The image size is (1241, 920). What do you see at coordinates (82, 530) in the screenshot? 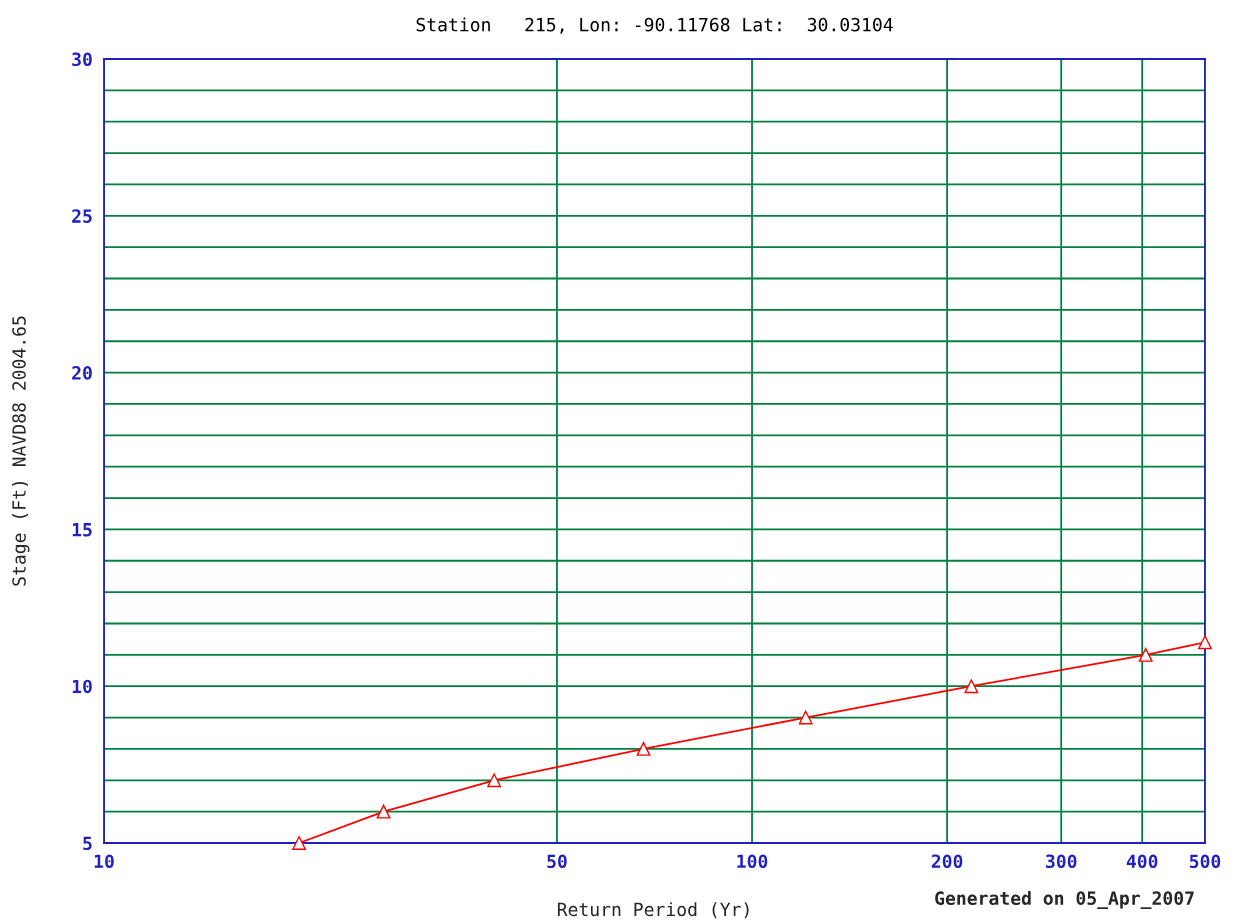
I see `y-tick-label: 15` at bounding box center [82, 530].